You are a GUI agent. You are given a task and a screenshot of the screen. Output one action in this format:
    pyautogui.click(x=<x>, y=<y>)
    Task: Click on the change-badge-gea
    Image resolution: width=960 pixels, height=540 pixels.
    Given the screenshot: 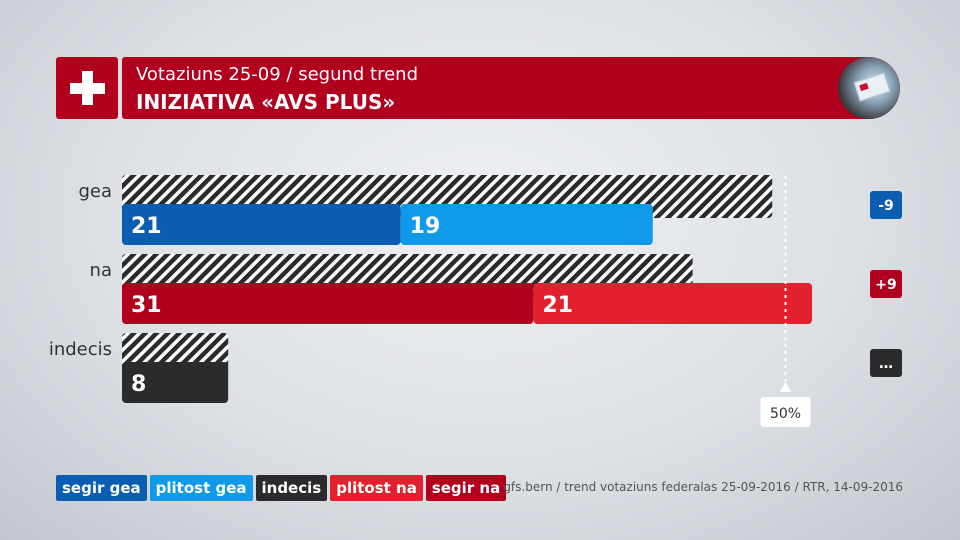 What is the action you would take?
    pyautogui.click(x=886, y=205)
    